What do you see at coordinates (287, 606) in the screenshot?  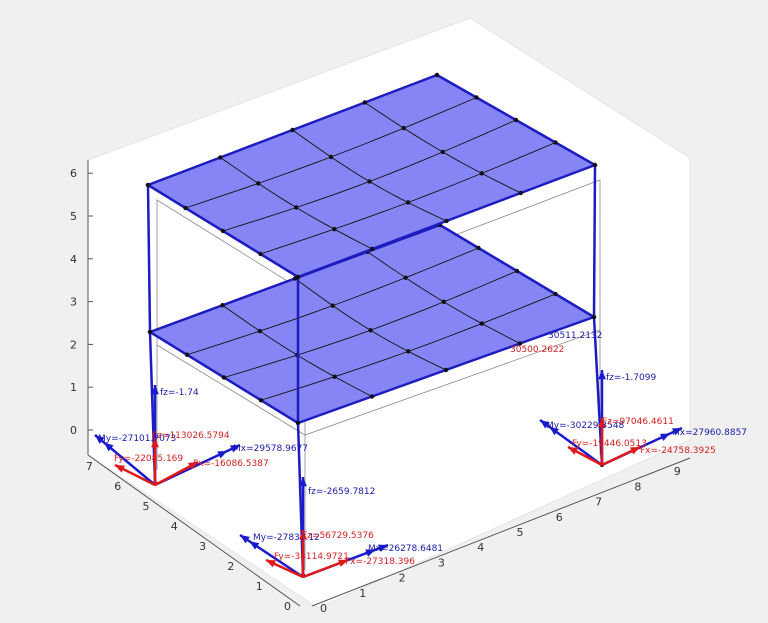 I see `y-tick-label: 0` at bounding box center [287, 606].